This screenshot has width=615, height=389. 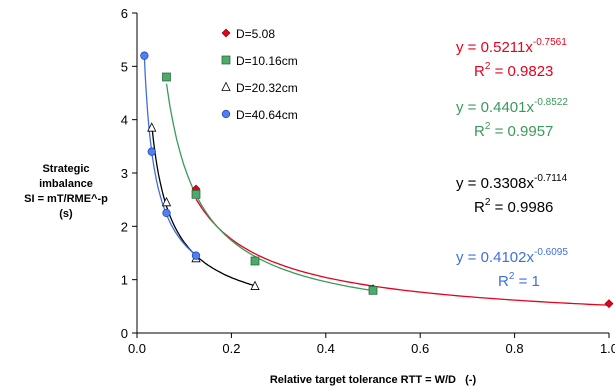 What do you see at coordinates (511, 46) in the screenshot?
I see `fit-equation-red: y = 0.5211x-0.7561` at bounding box center [511, 46].